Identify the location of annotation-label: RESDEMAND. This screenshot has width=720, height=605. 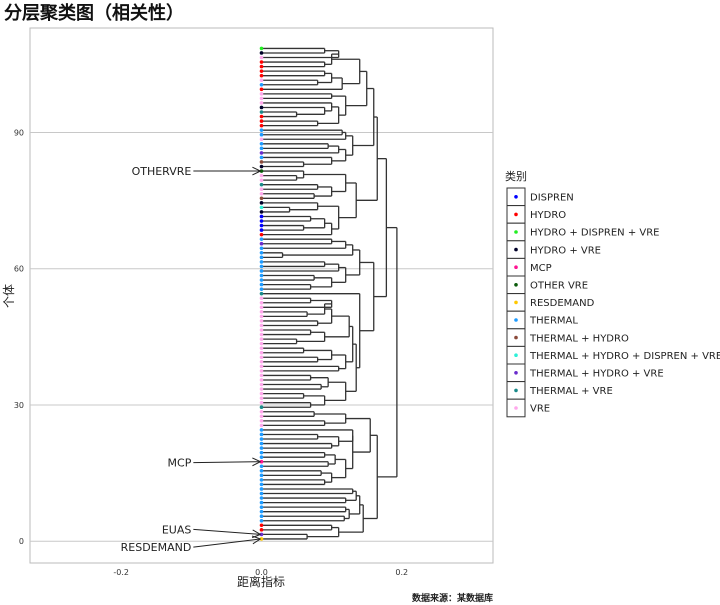
(156, 547).